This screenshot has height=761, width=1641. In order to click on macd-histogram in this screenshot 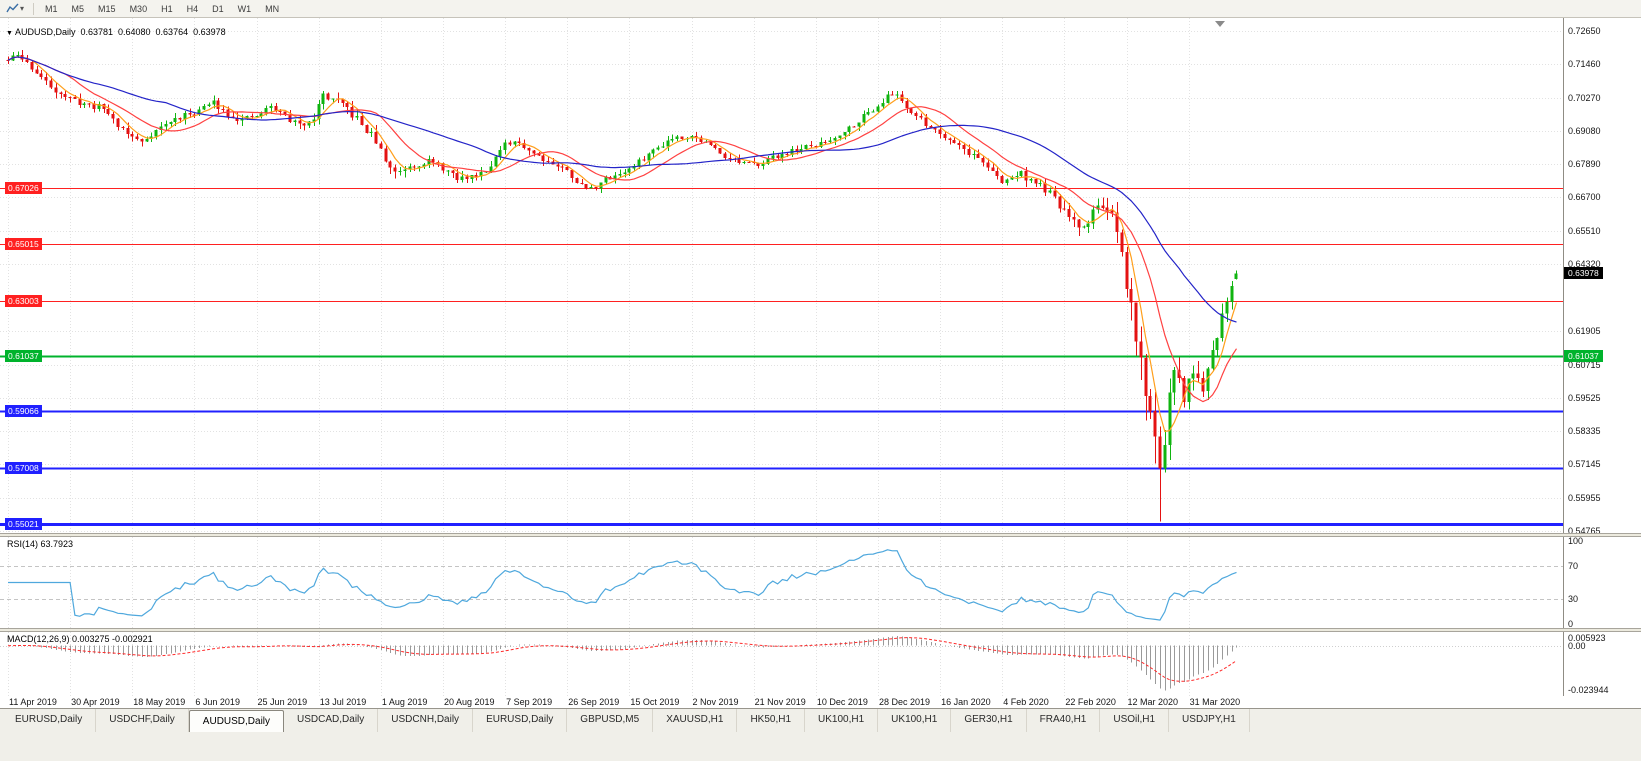, I will do `click(625, 663)`.